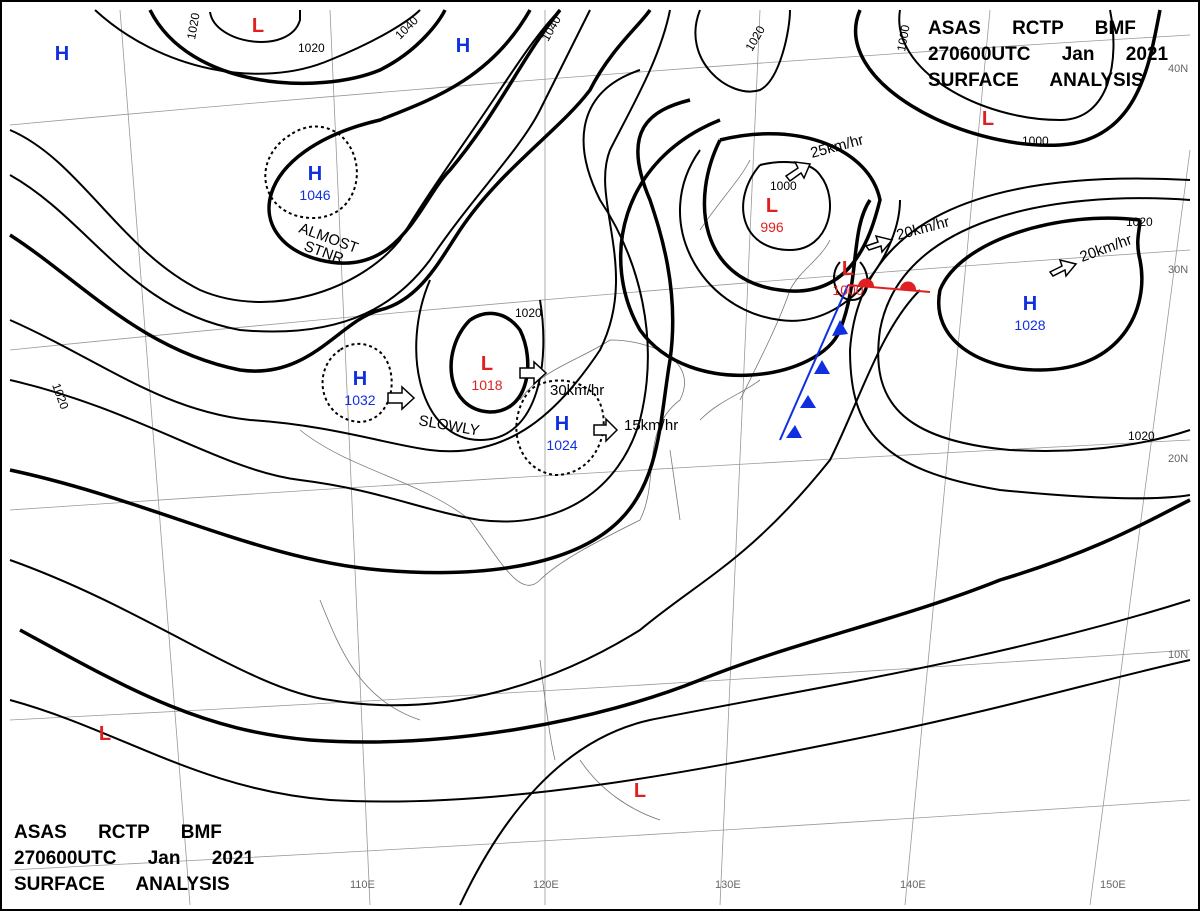  I want to click on annotation: 30km/hr, so click(577, 390).